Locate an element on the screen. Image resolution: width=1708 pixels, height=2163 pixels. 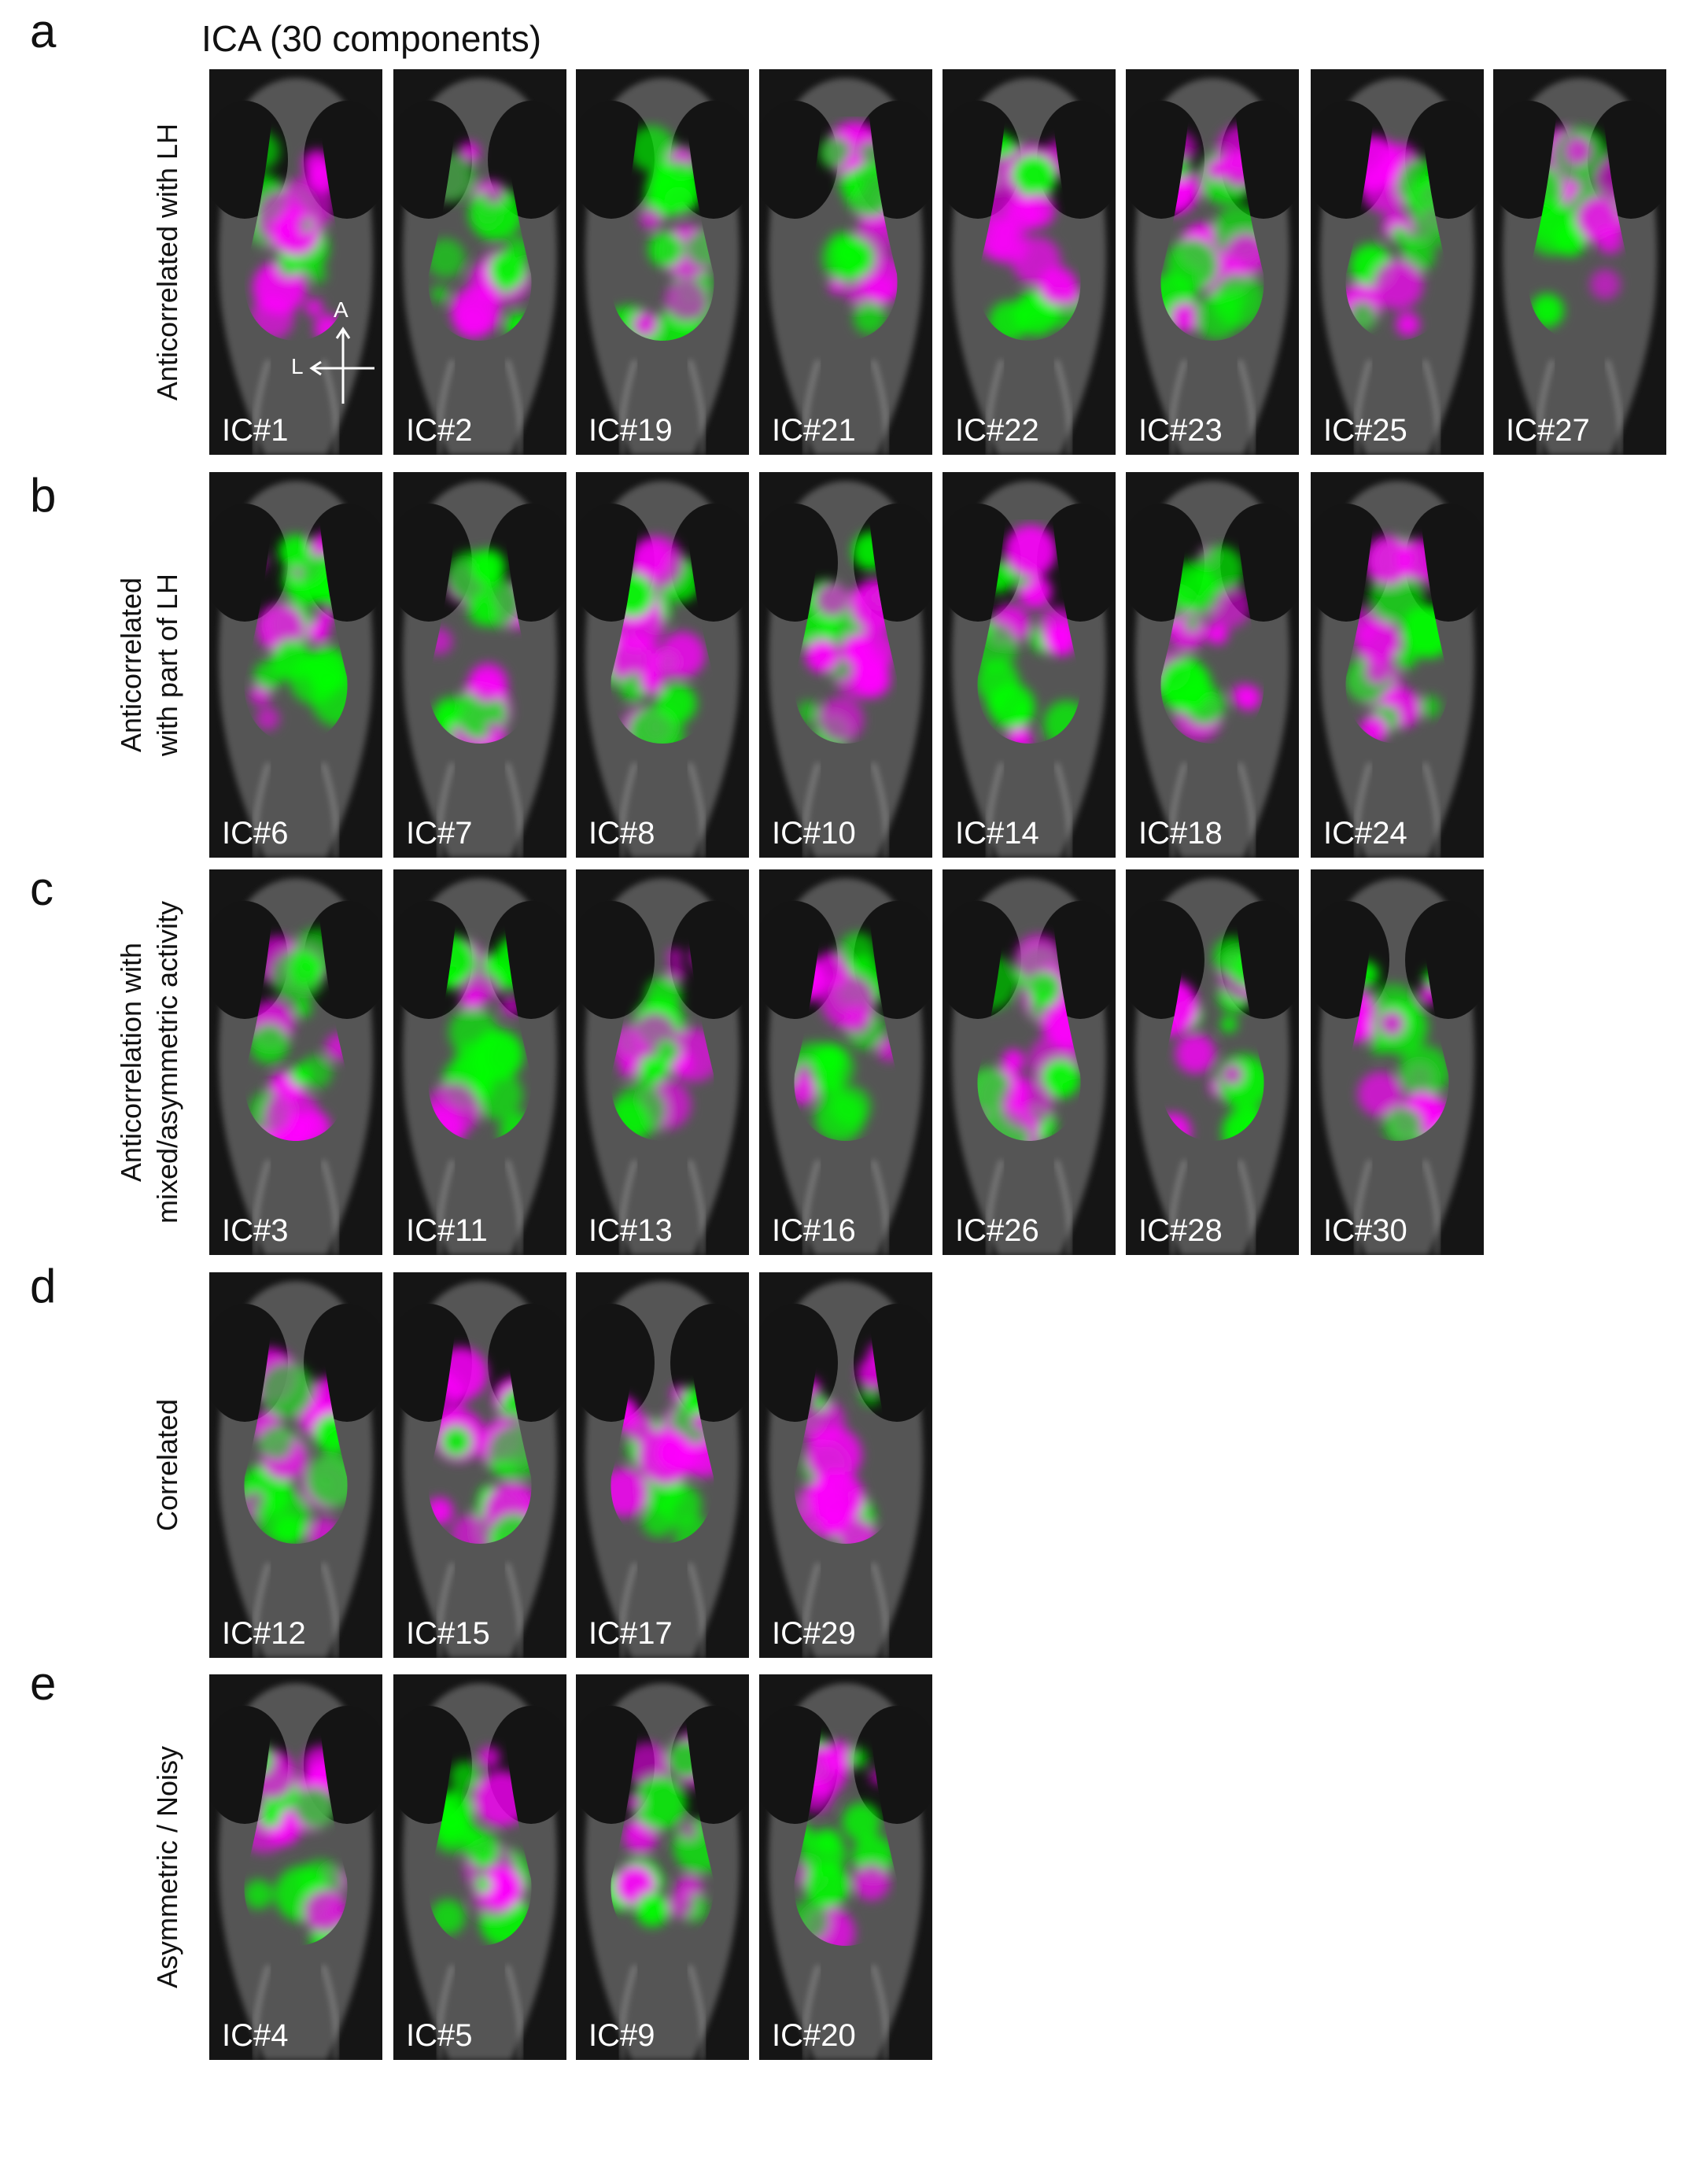
row-label-line: mixed/asymmetric activity is located at coordinates (167, 1062).